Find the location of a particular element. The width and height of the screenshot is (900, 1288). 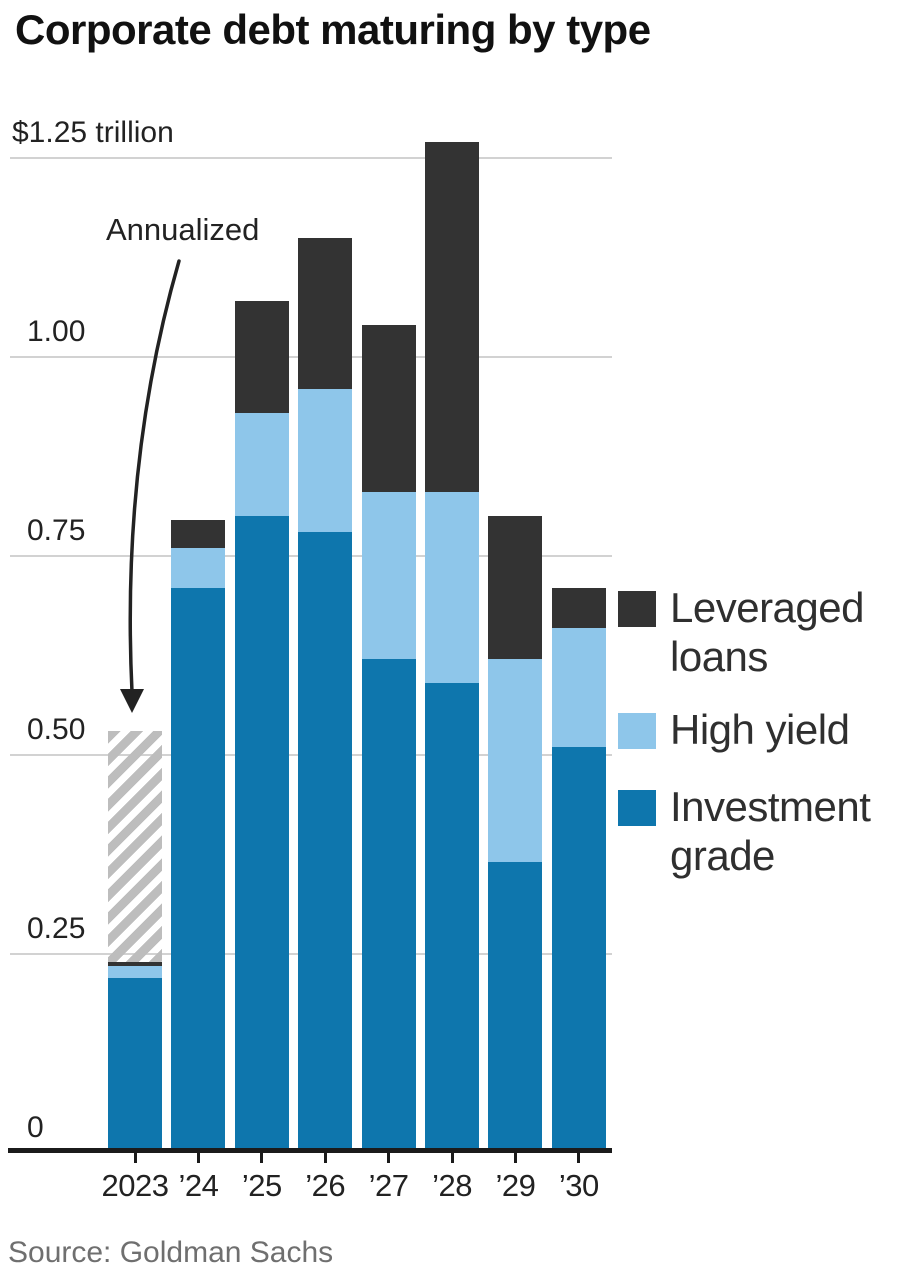

legend-label: High yield is located at coordinates (760, 729).